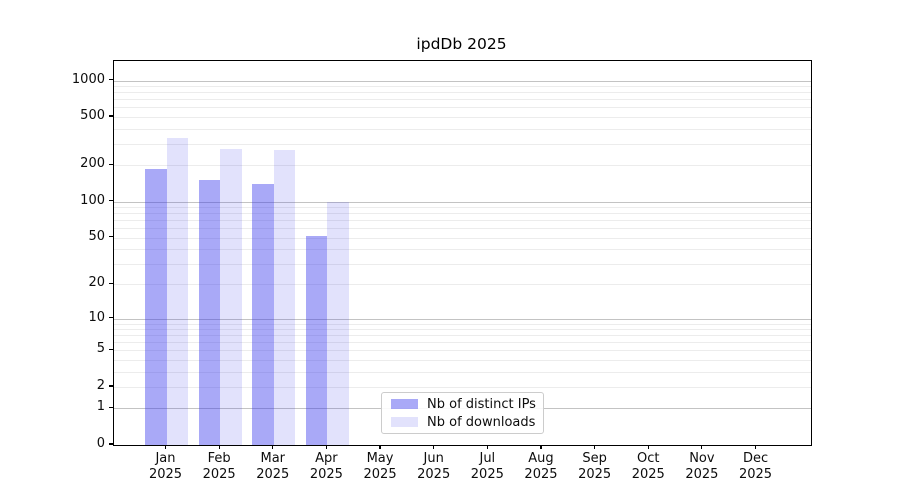  Describe the element at coordinates (96, 317) in the screenshot. I see `y-tick-label: 10` at that location.